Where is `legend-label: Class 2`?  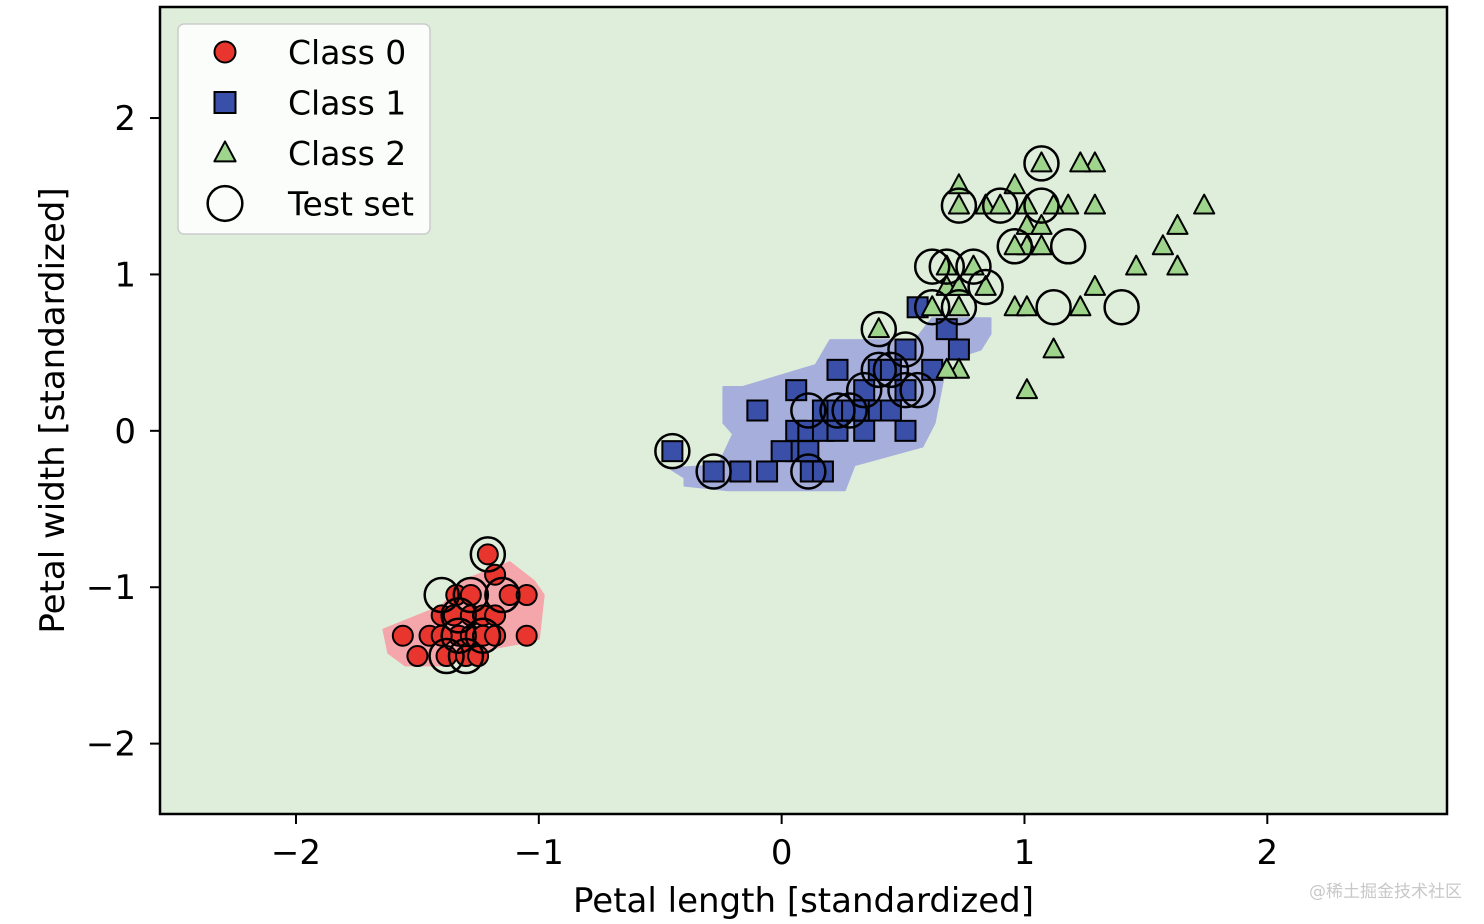 legend-label: Class 2 is located at coordinates (347, 153).